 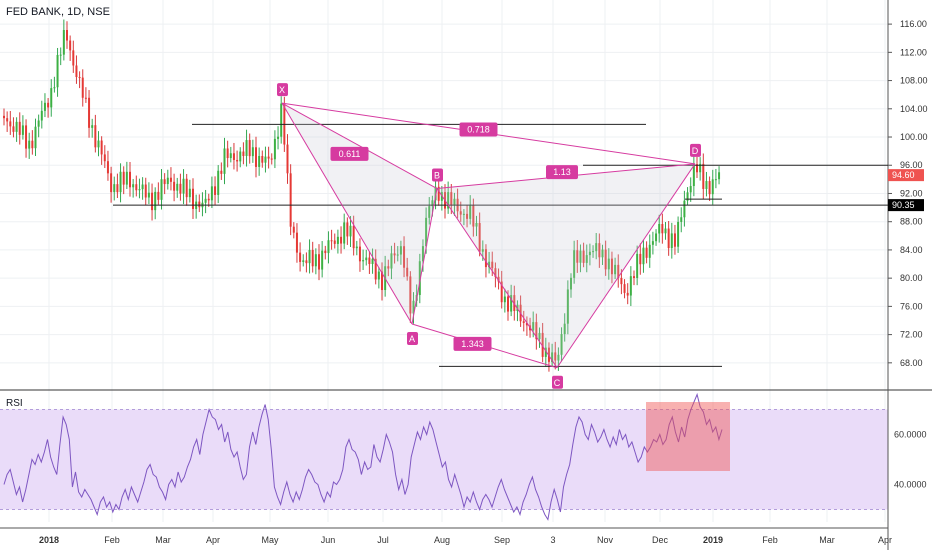 What do you see at coordinates (911, 278) in the screenshot?
I see `price-tick-label-9: 80.00` at bounding box center [911, 278].